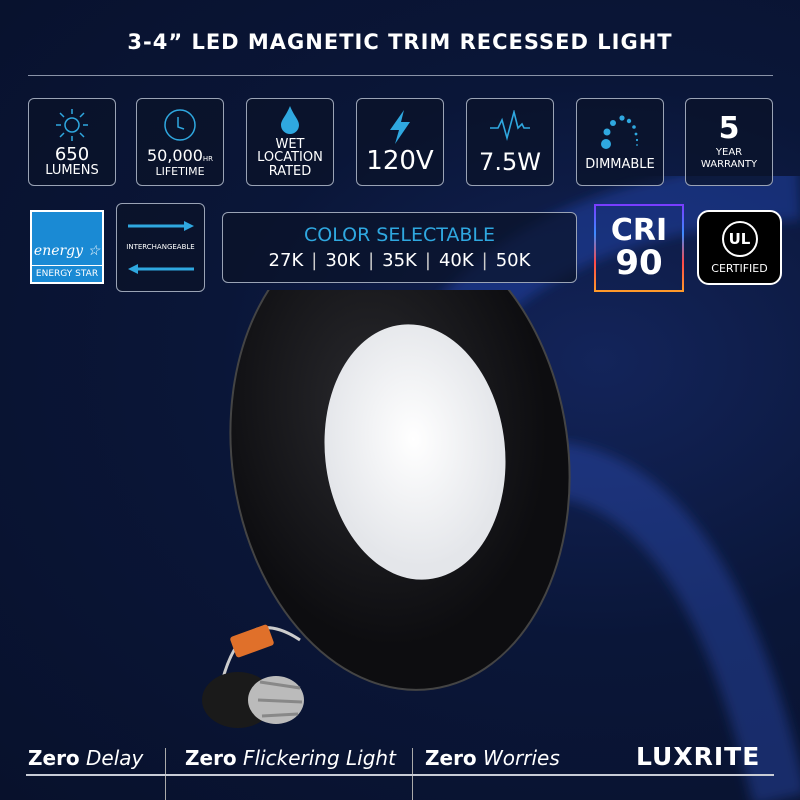  What do you see at coordinates (400, 127) in the screenshot?
I see `lightning-icon` at bounding box center [400, 127].